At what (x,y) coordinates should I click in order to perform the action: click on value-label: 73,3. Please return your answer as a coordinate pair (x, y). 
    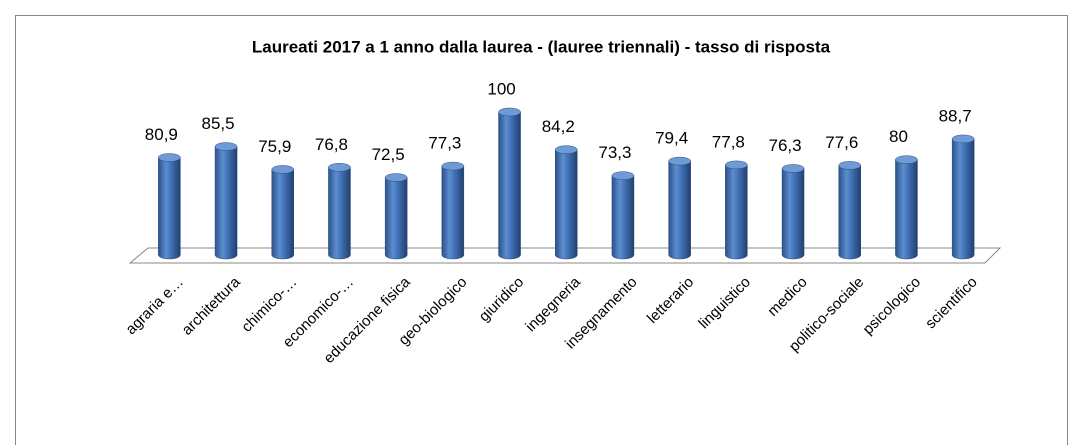
    Looking at the image, I should click on (614, 152).